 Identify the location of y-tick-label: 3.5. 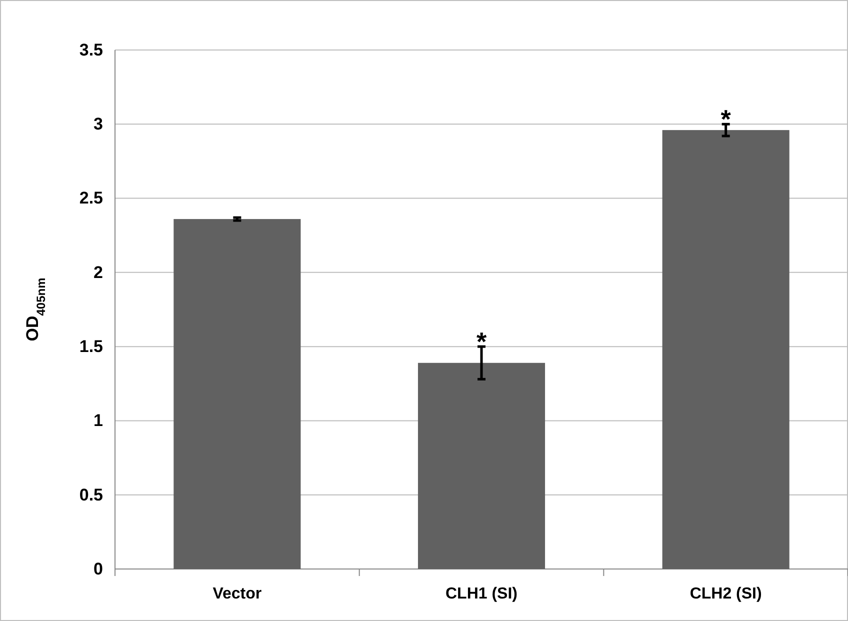
(91, 50).